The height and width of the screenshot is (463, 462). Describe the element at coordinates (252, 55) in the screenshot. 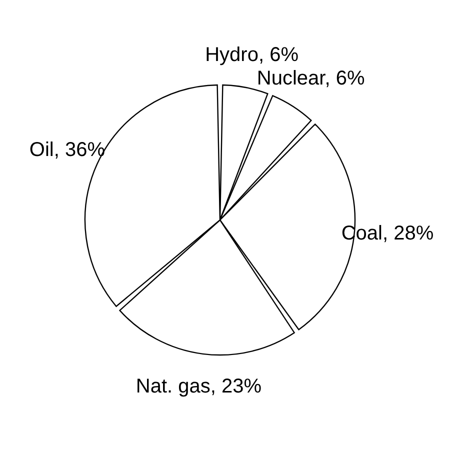

I see `slice-label: Hydro, 6%` at that location.